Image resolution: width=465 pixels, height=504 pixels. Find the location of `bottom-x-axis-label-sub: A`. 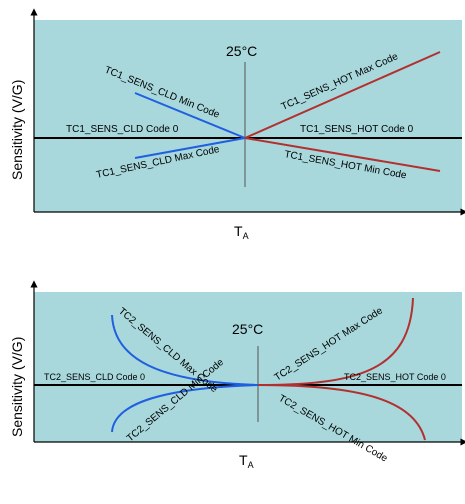

bottom-x-axis-label-sub: A is located at coordinates (251, 465).